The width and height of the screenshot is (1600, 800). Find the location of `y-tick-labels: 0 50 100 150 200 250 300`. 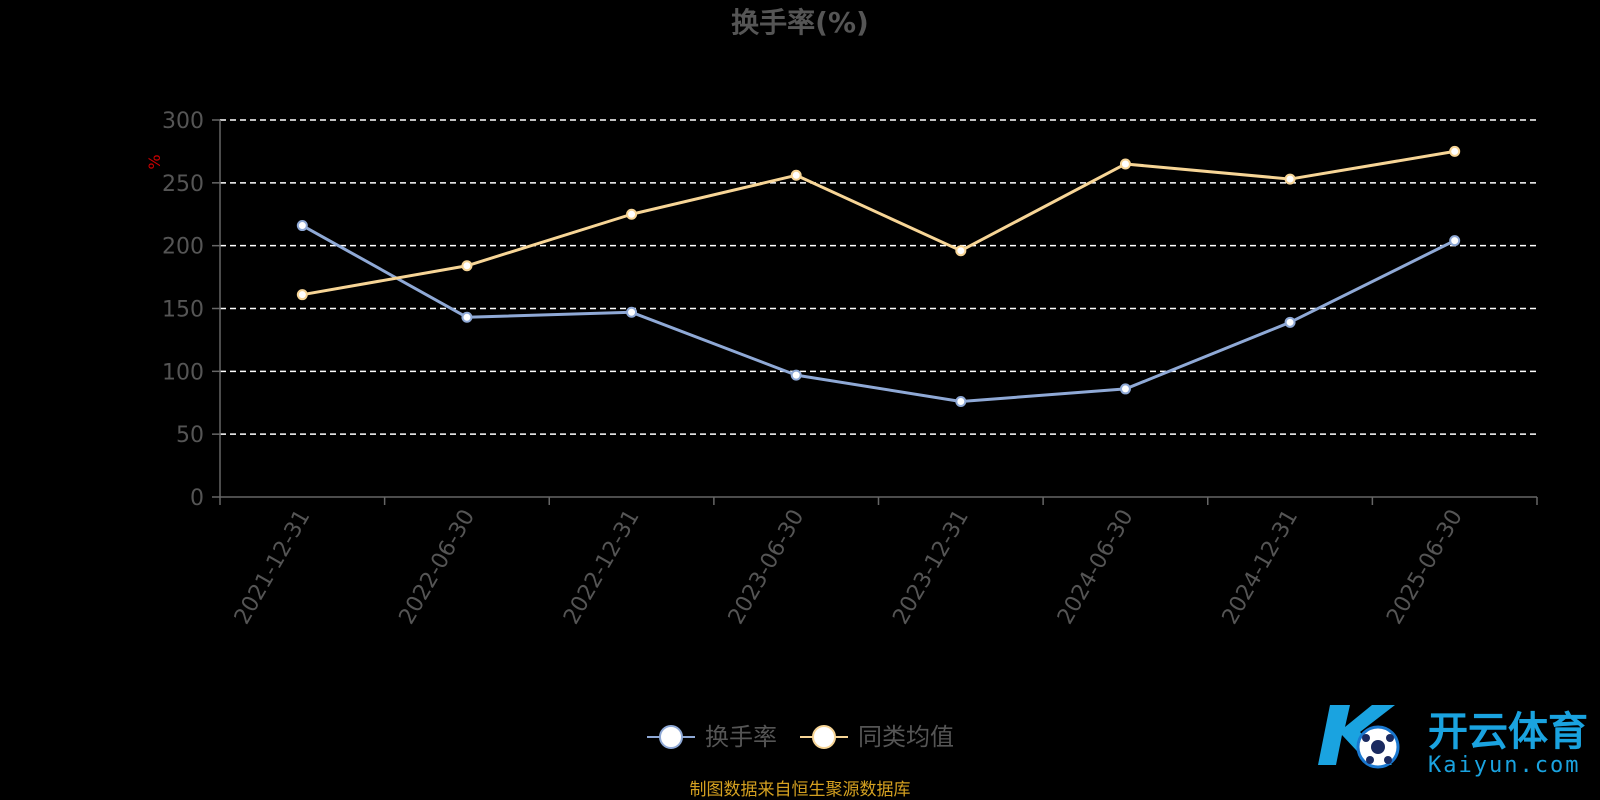

y-tick-labels: 0 50 100 150 200 250 300 is located at coordinates (183, 310).